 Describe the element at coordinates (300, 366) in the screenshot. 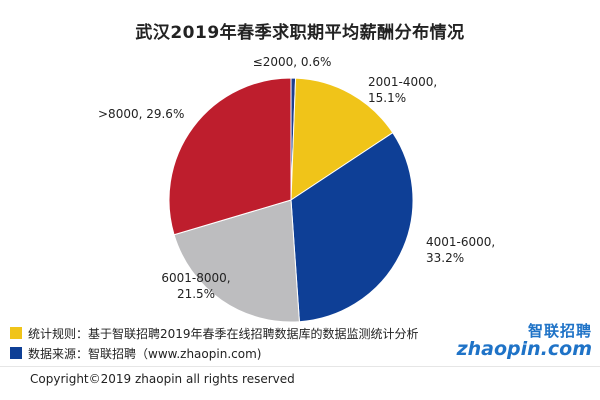

I see `divider` at that location.